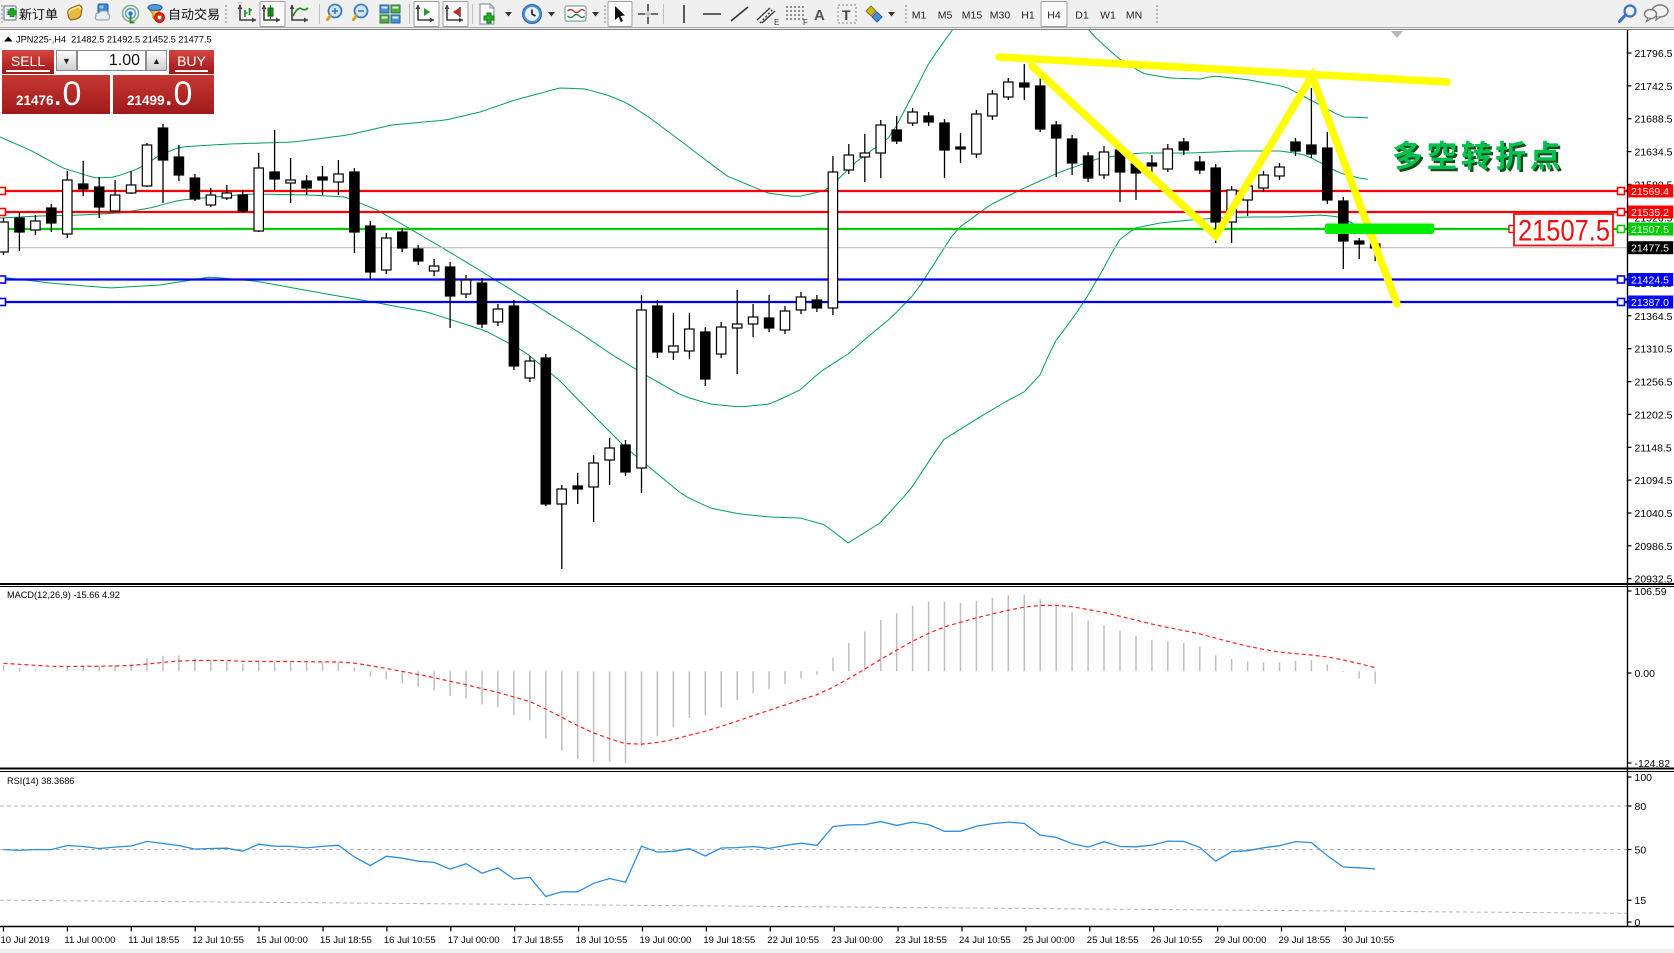 The height and width of the screenshot is (953, 1674). What do you see at coordinates (846, 15) in the screenshot?
I see `svg-text: T` at bounding box center [846, 15].